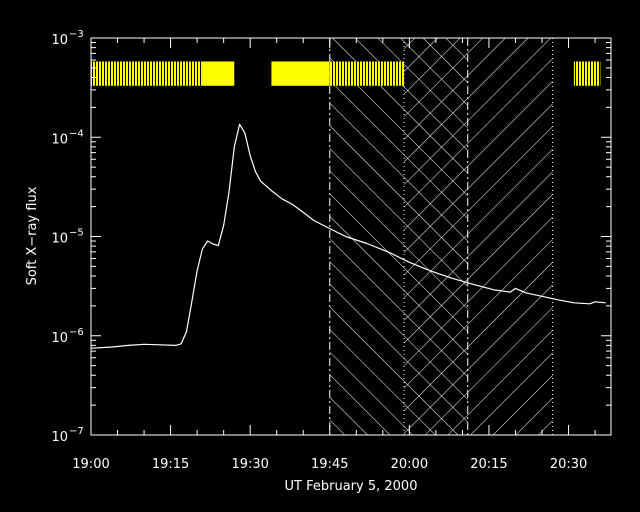 Image resolution: width=640 pixels, height=512 pixels. What do you see at coordinates (76, 34) in the screenshot?
I see `y-tick-exponent: −3` at bounding box center [76, 34].